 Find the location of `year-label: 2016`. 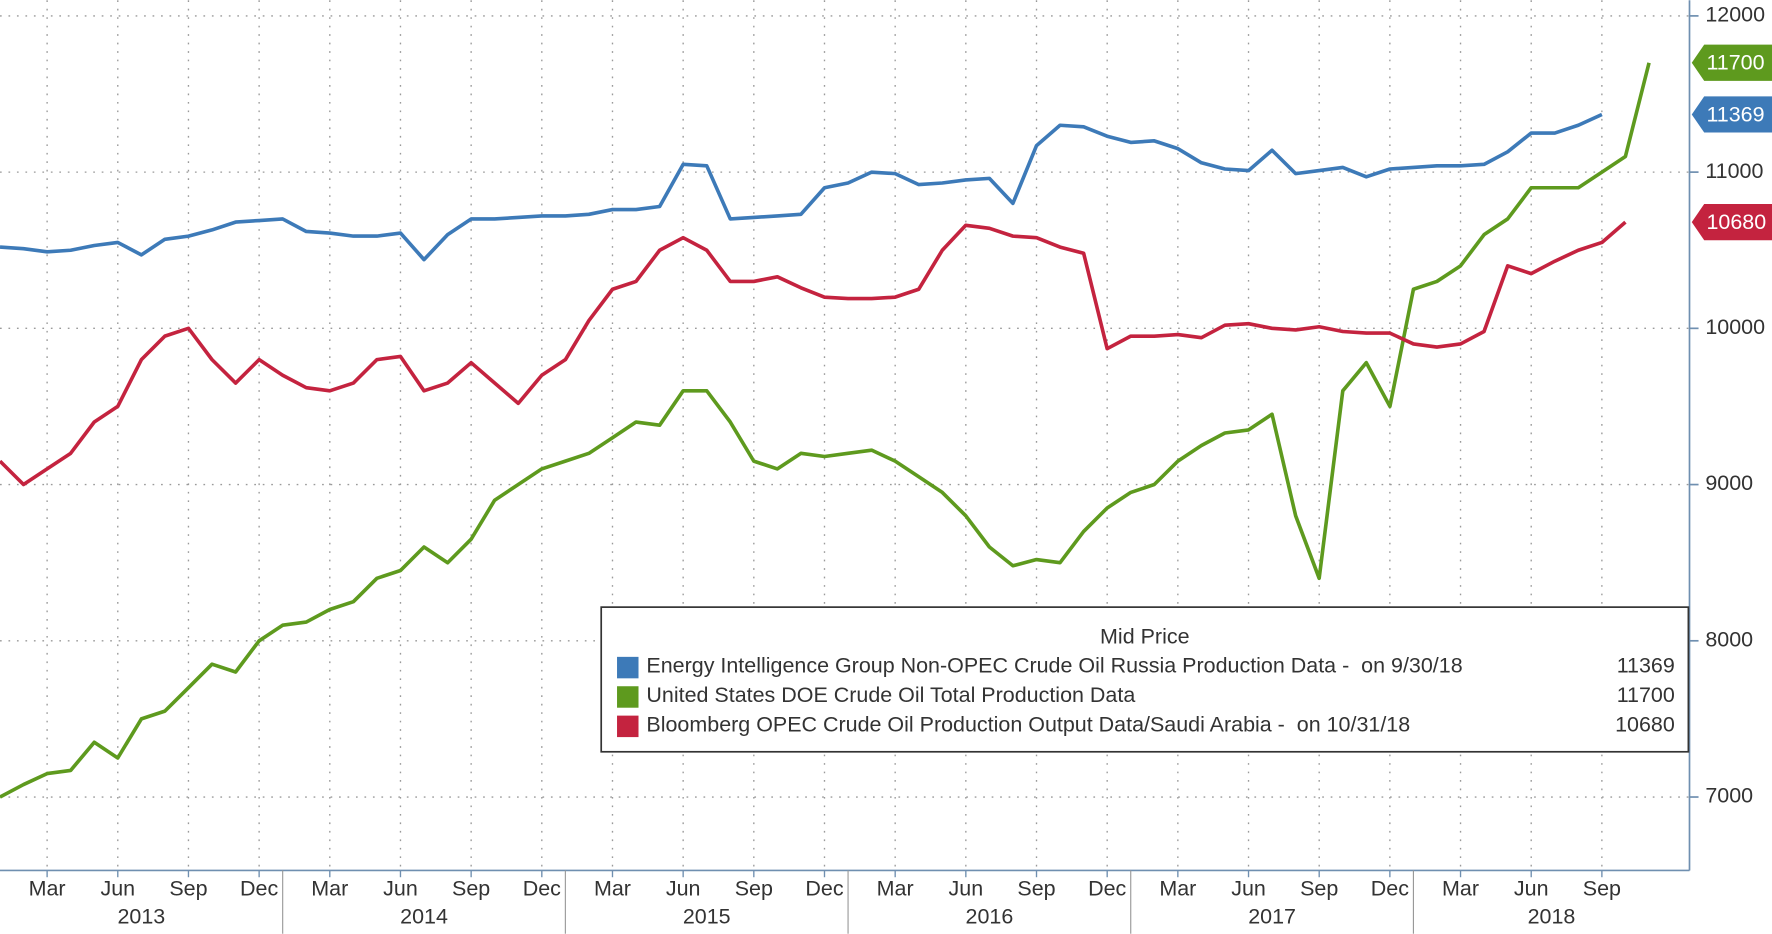

year-label: 2016 is located at coordinates (990, 917).